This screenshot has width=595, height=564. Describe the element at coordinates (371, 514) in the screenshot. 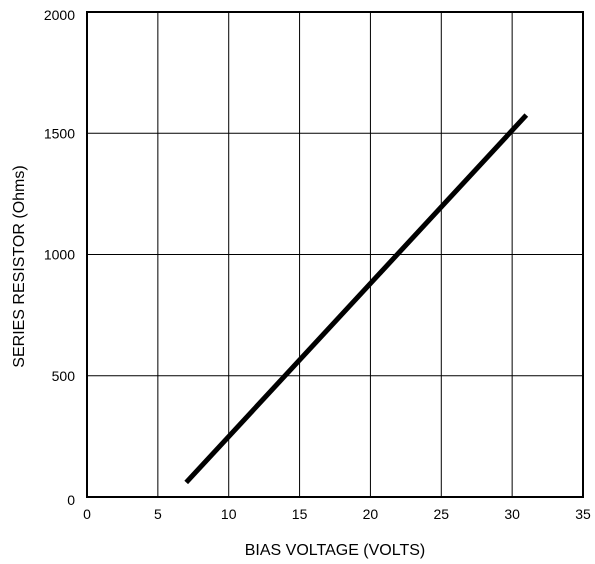

I see `x-tick-label: 20` at that location.